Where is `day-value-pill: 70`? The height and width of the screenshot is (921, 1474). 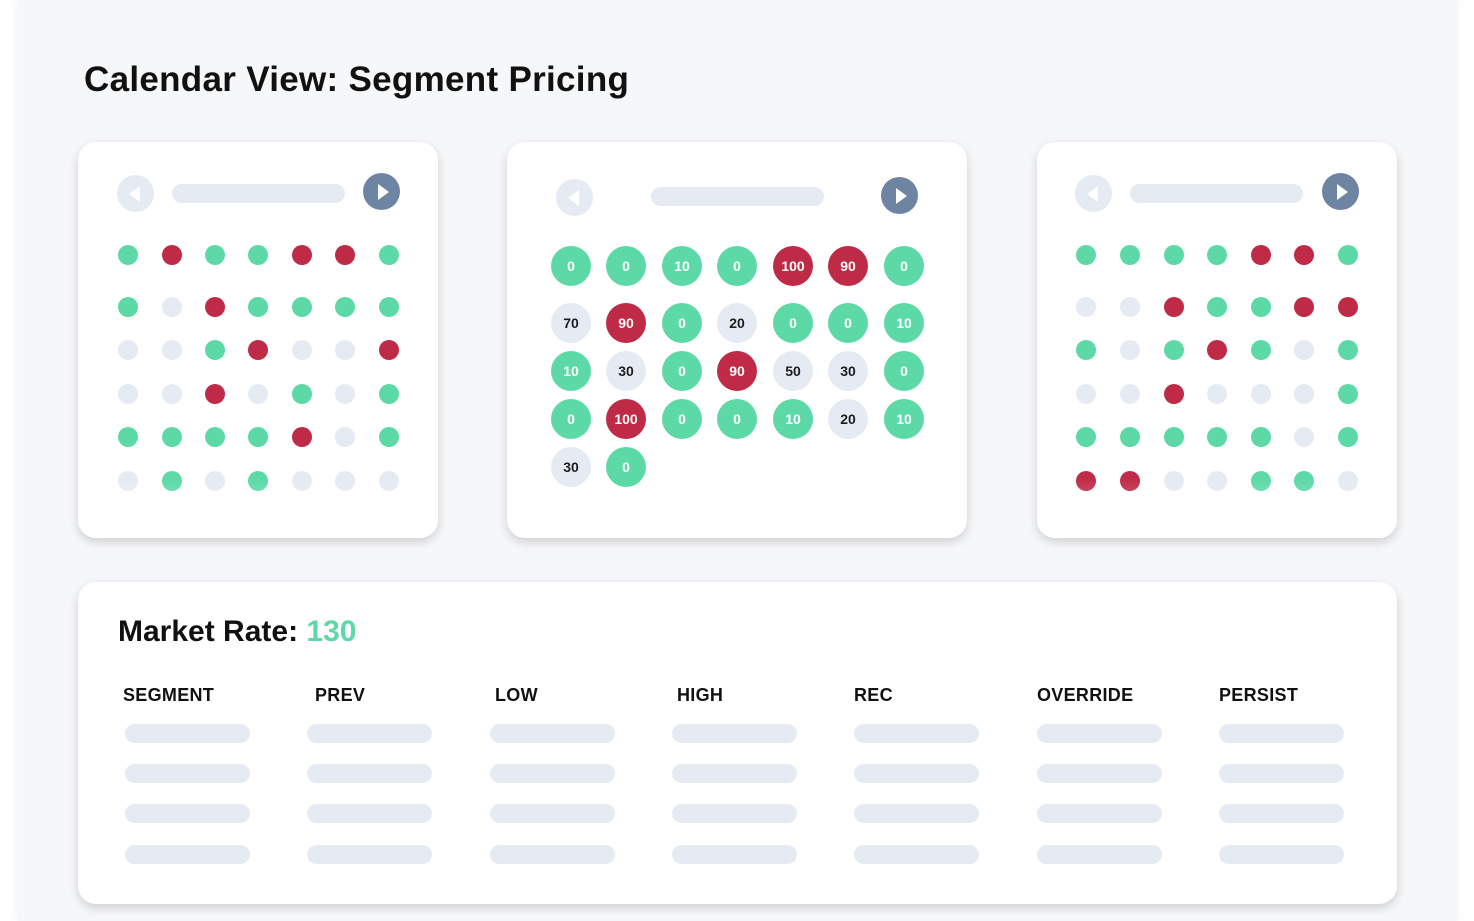
day-value-pill: 70 is located at coordinates (571, 323).